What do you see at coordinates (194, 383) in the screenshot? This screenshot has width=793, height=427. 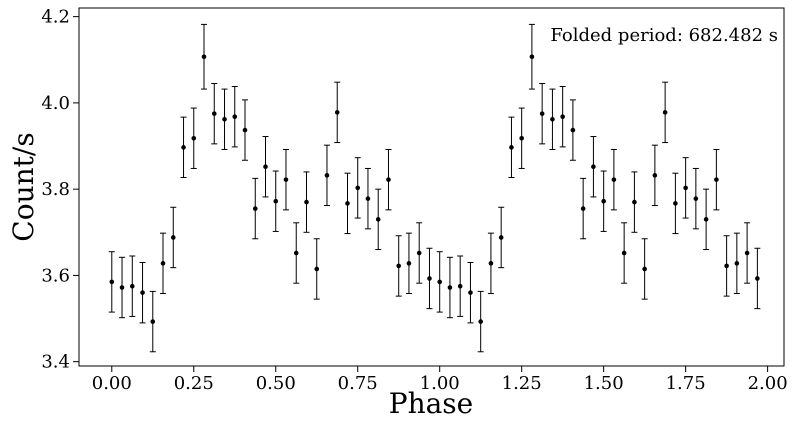 I see `x-tick-label: 0.25` at bounding box center [194, 383].